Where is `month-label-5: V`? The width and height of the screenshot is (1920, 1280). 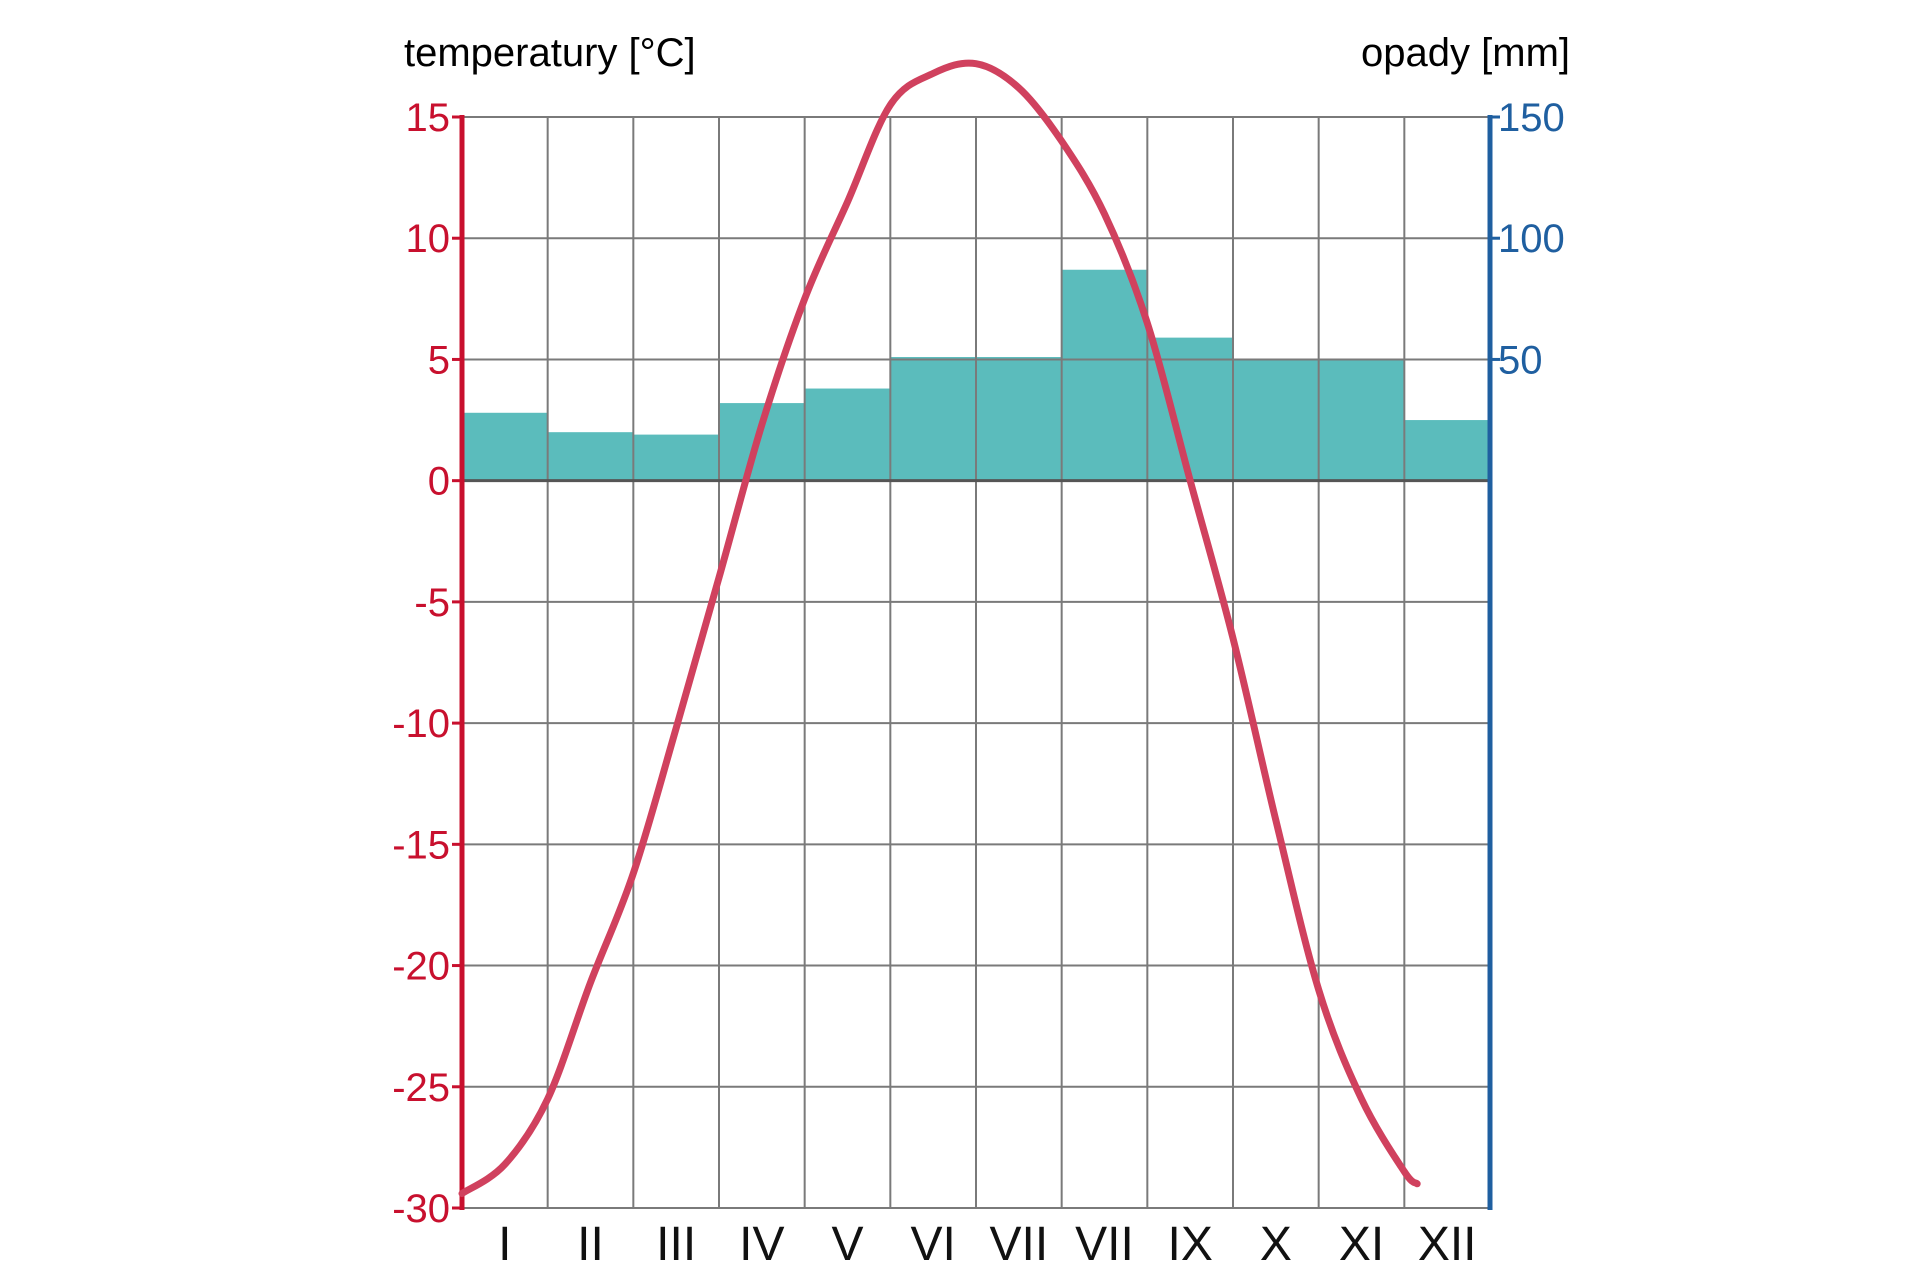 month-label-5: V is located at coordinates (847, 1244).